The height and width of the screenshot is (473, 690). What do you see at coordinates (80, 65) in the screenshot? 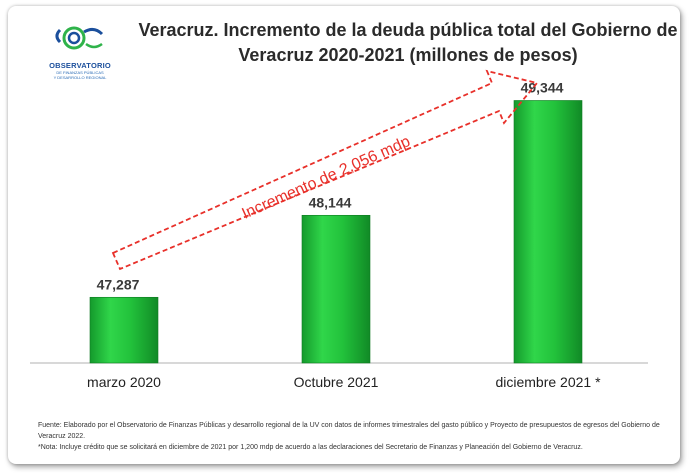
I see `logo-main-text: OBSERVATORIO` at bounding box center [80, 65].